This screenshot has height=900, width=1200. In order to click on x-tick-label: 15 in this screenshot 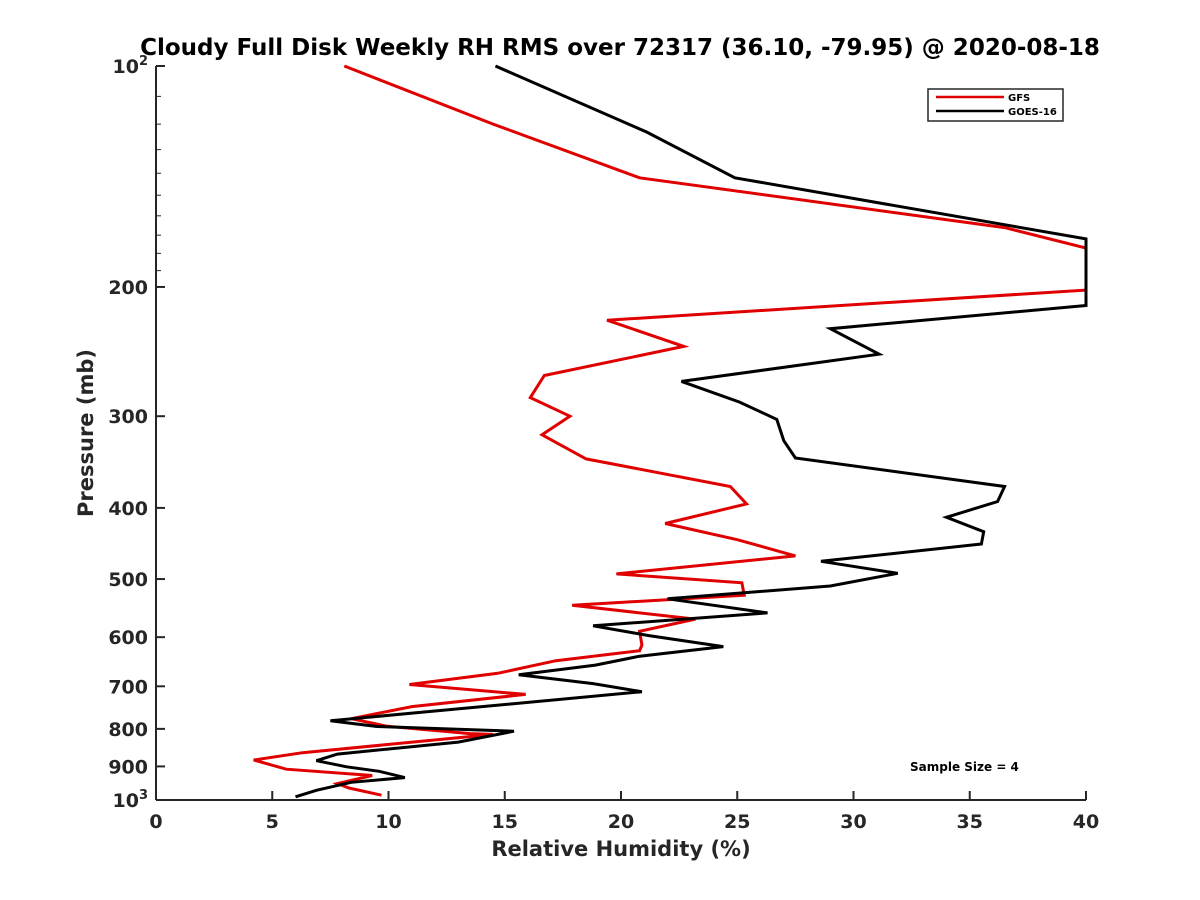, I will do `click(505, 822)`.